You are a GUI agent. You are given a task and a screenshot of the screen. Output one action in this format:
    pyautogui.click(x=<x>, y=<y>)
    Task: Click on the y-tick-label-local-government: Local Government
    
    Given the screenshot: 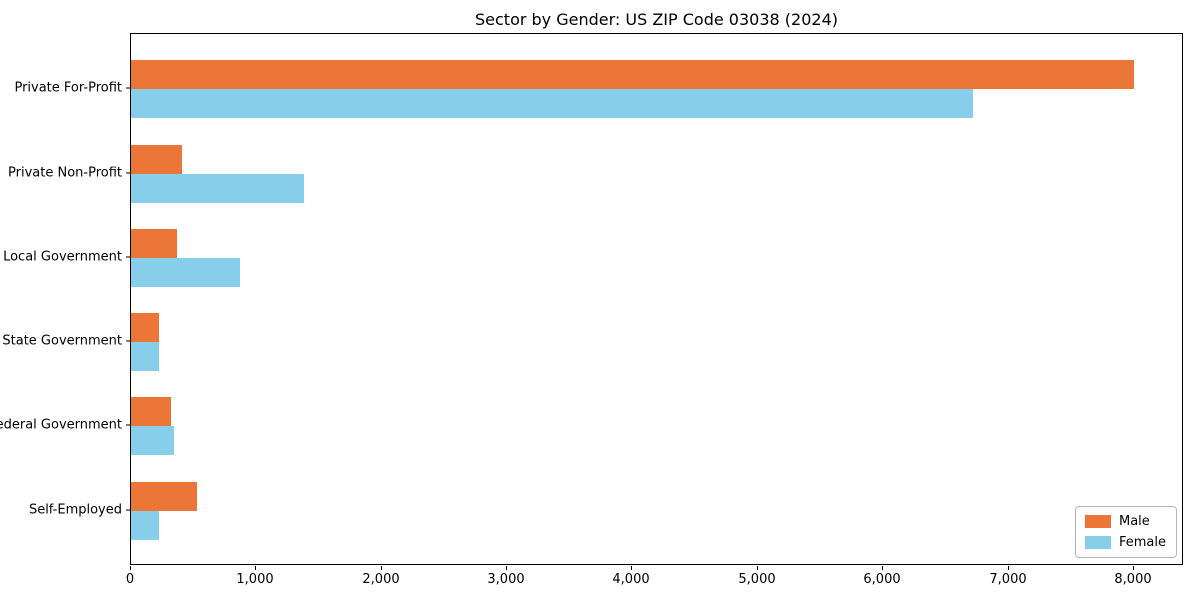 What is the action you would take?
    pyautogui.click(x=62, y=257)
    